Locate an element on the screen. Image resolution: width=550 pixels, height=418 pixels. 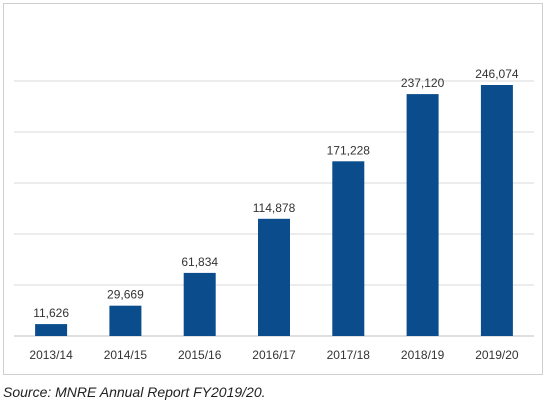
data-label-2018-19: 237,120 is located at coordinates (423, 83).